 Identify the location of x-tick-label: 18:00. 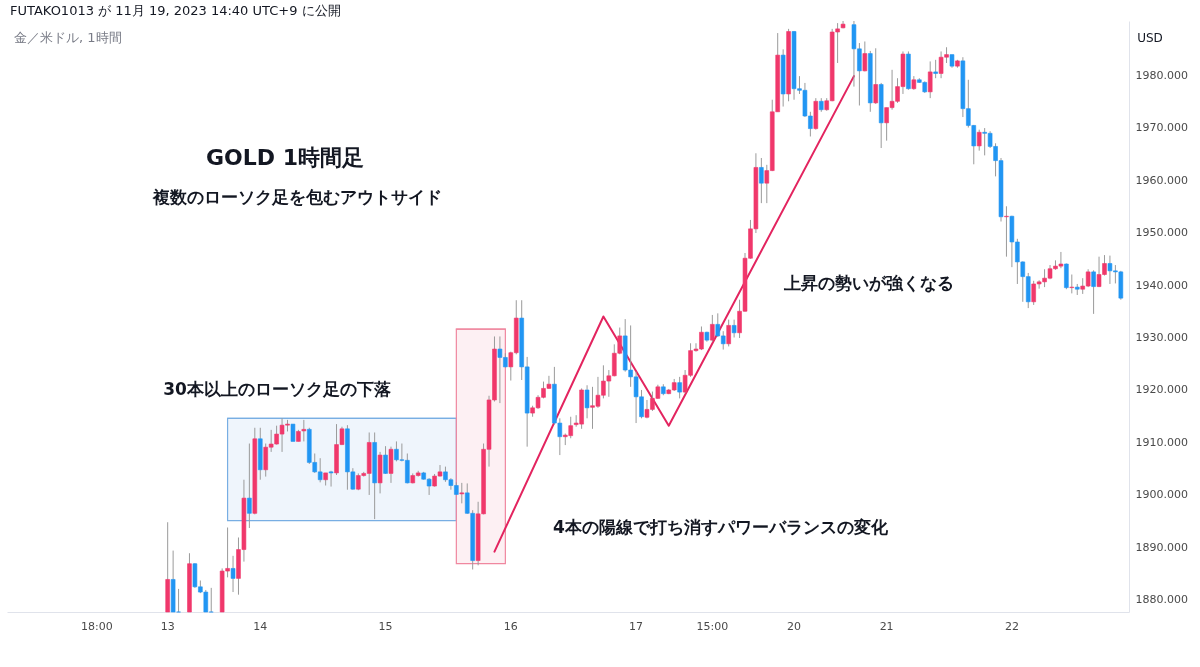
(97, 626).